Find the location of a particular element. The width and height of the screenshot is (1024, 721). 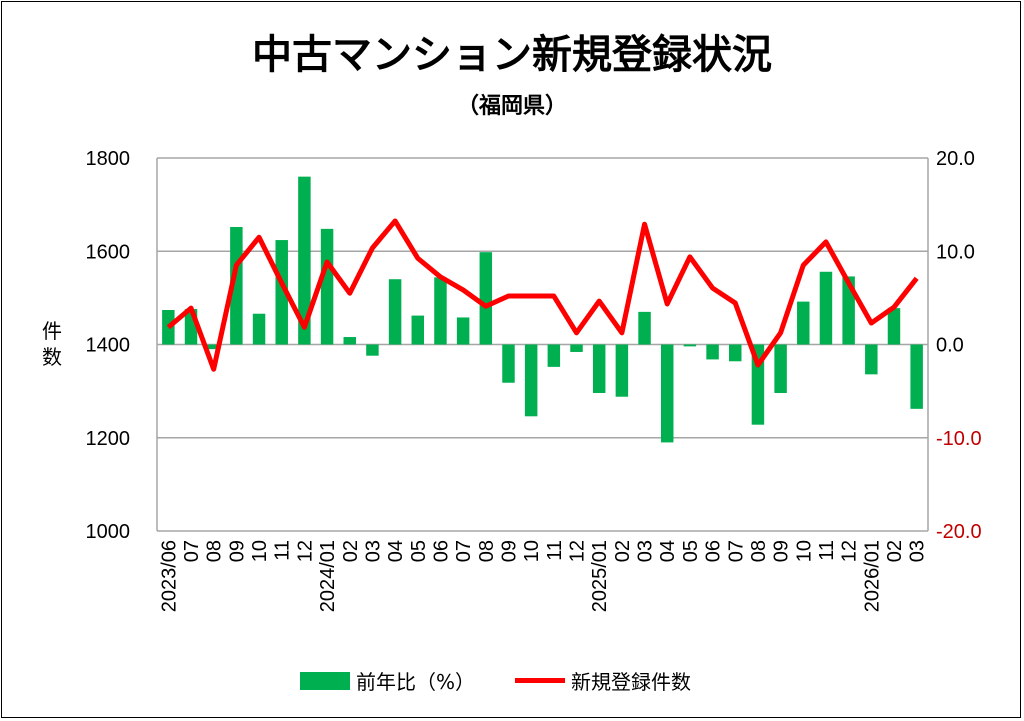

left-tick-label: 1000 is located at coordinates (108, 532).